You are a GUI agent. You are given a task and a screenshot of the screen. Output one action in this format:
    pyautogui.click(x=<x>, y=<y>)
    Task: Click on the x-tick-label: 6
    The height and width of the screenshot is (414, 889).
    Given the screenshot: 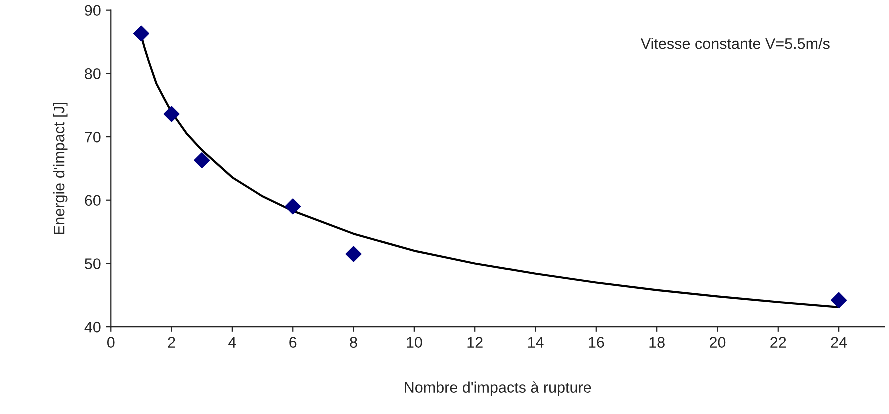 What is the action you would take?
    pyautogui.click(x=293, y=342)
    